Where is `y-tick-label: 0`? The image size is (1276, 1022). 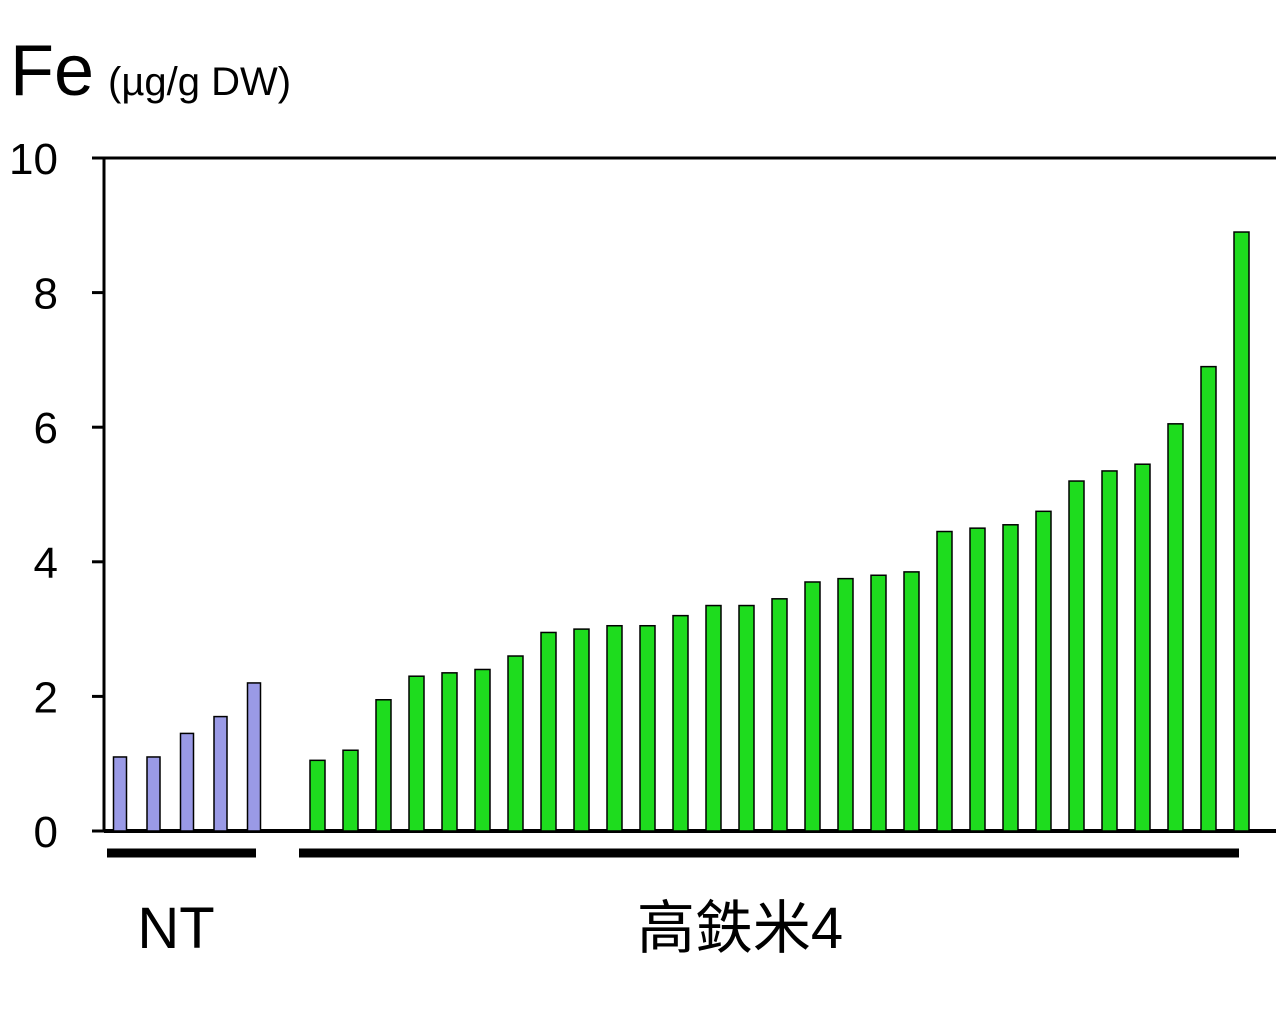
y-tick-label: 0 is located at coordinates (46, 832).